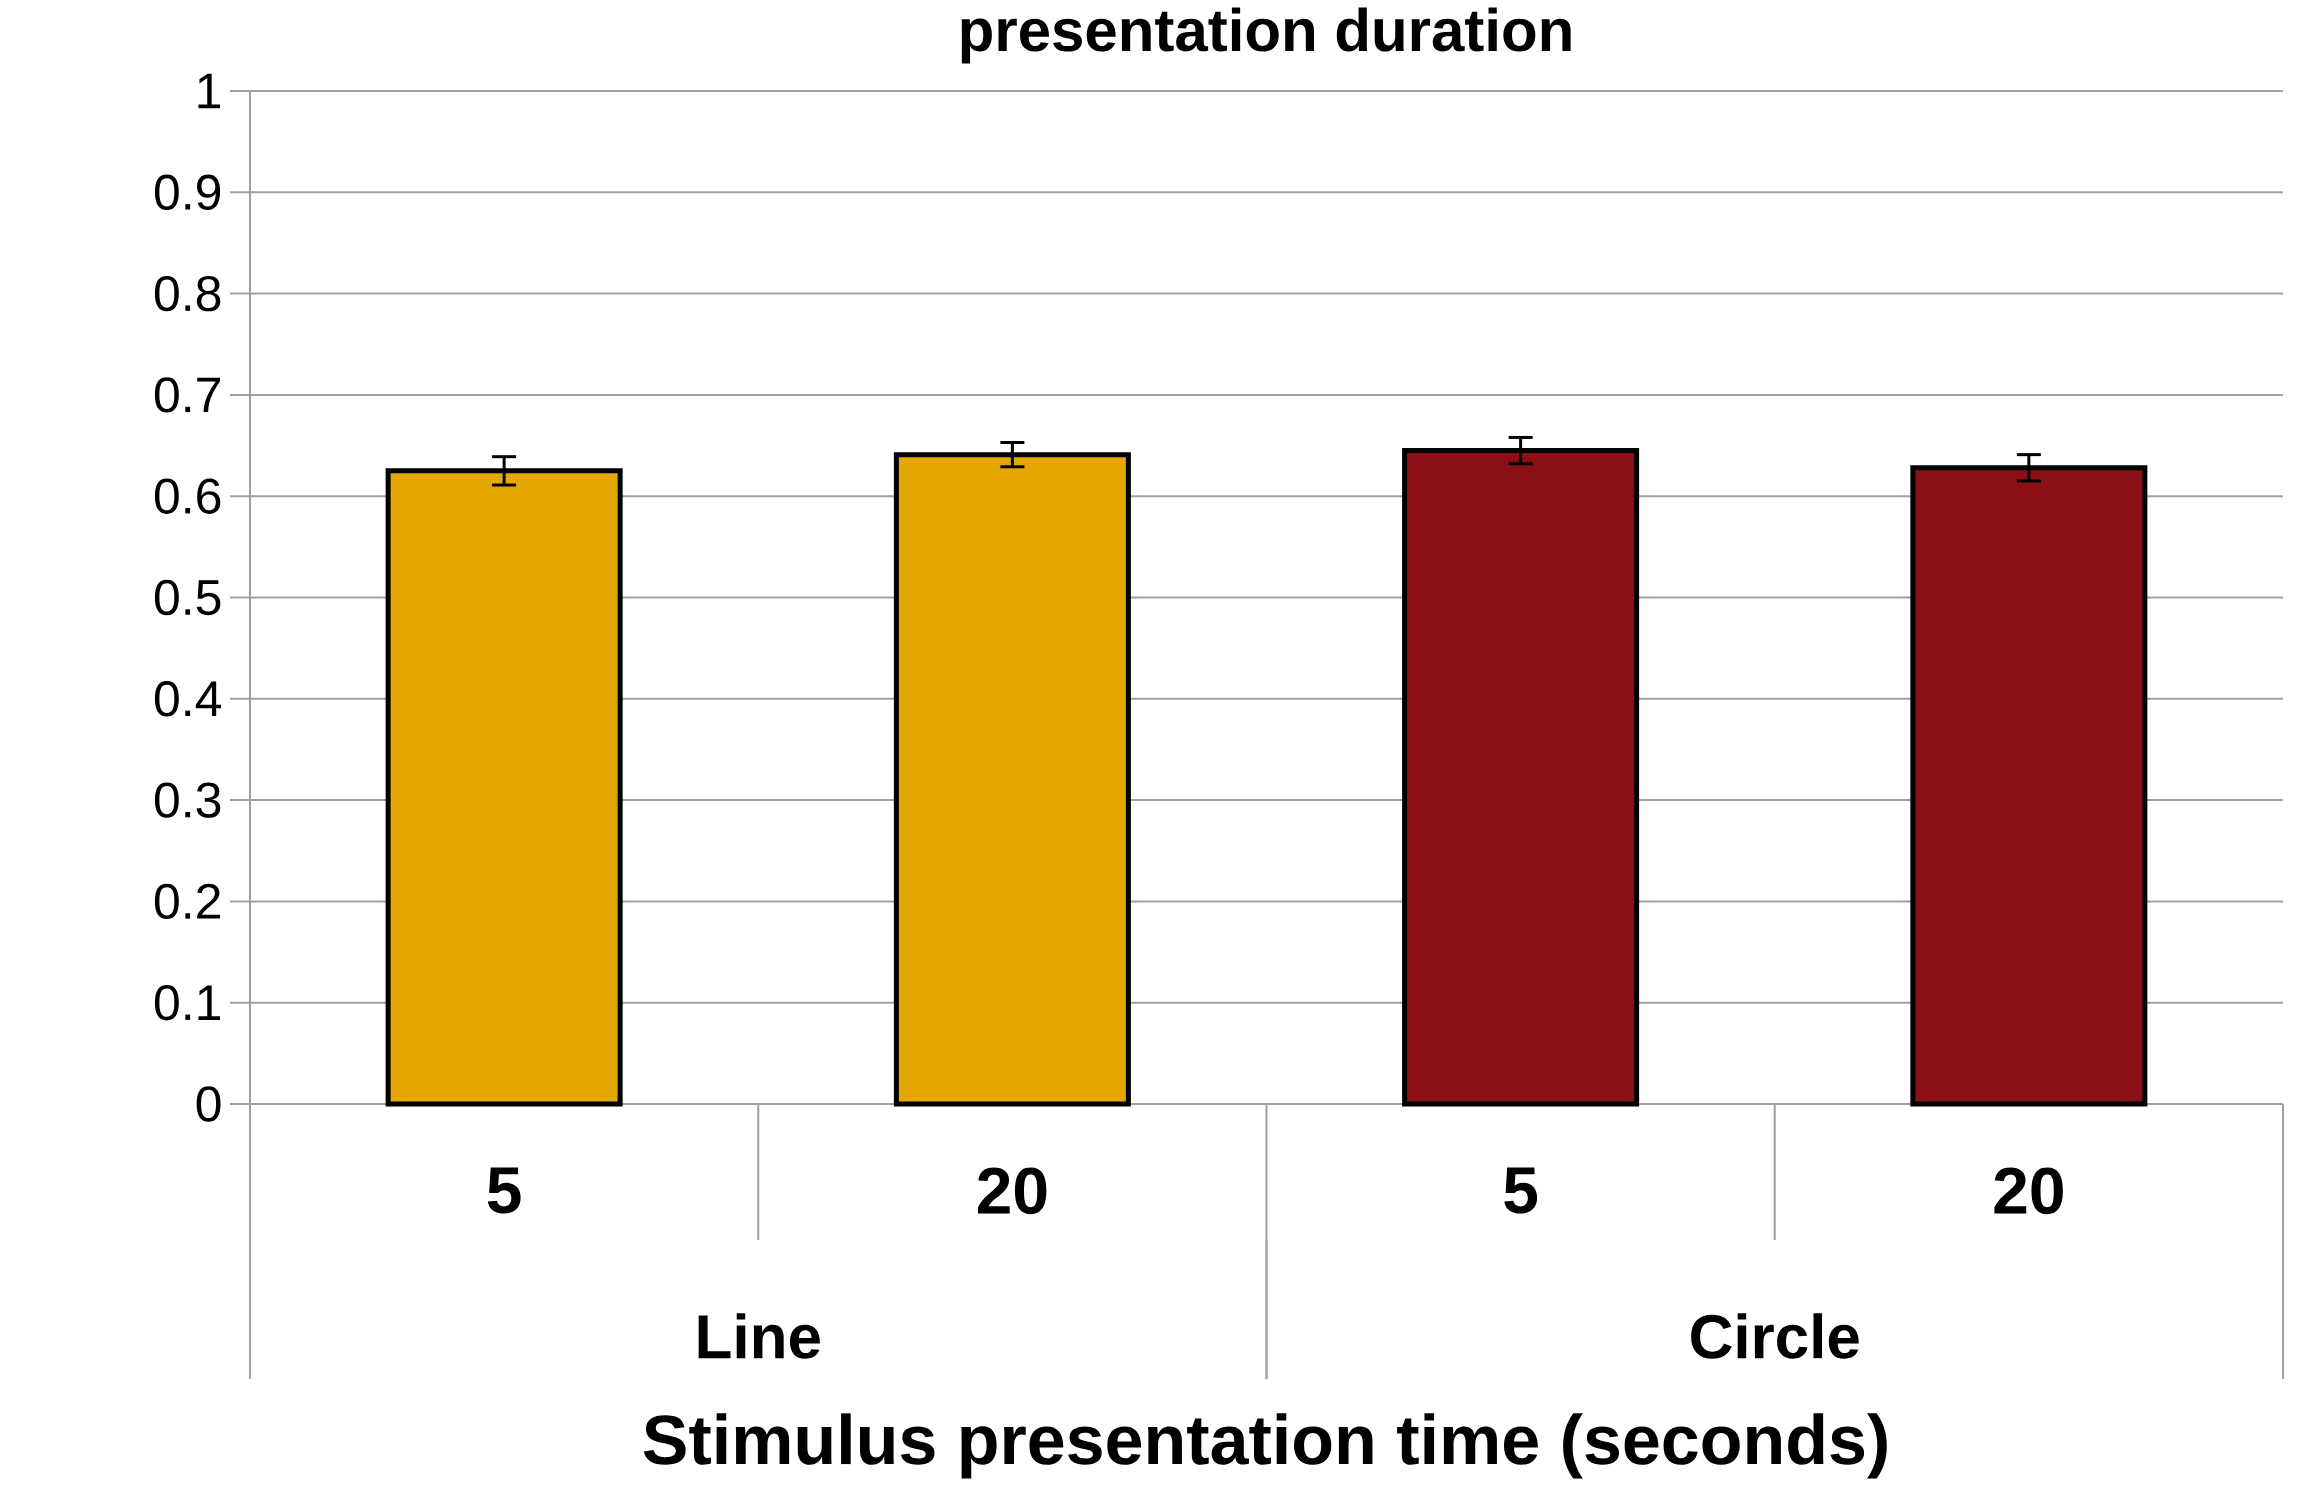  What do you see at coordinates (187, 901) in the screenshot?
I see `y-tick-label: 0.2` at bounding box center [187, 901].